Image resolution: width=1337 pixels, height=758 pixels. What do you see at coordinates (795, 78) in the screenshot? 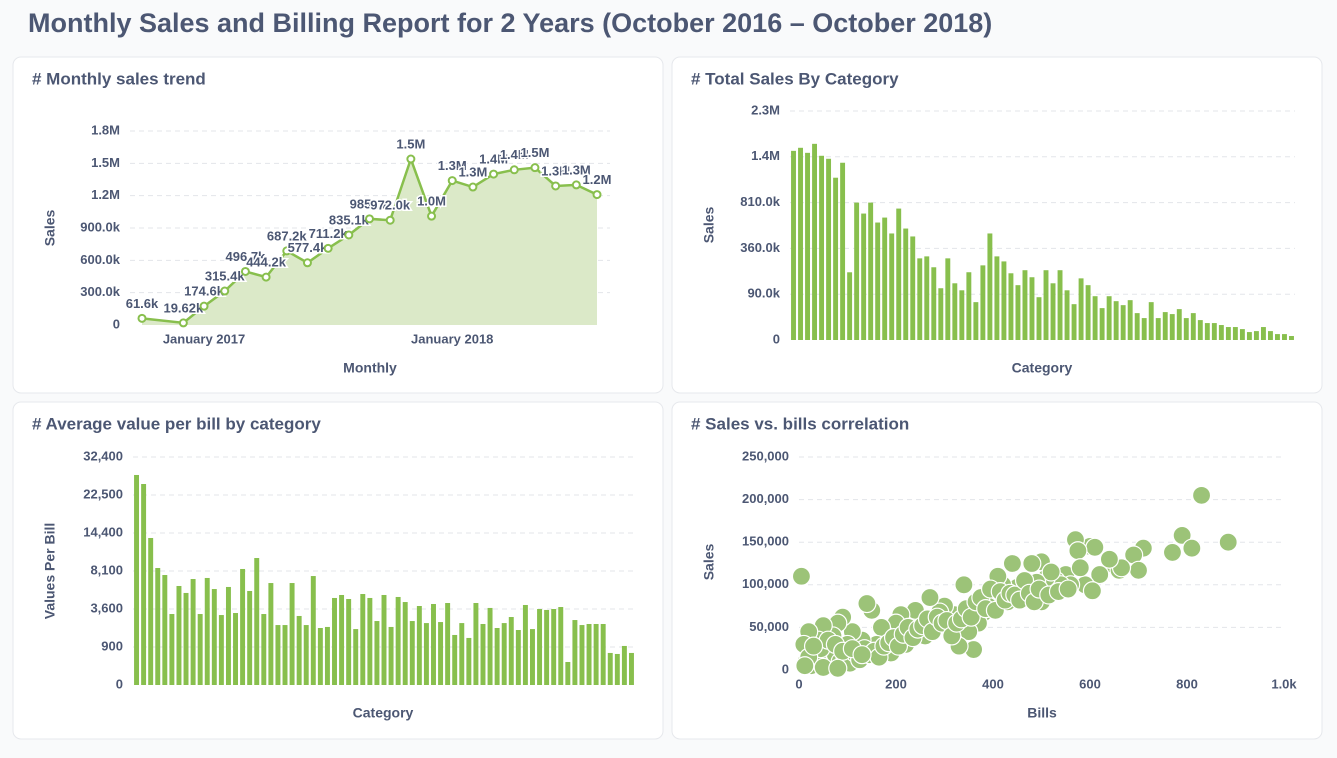
I see `card-title: # Total Sales By Category` at bounding box center [795, 78].